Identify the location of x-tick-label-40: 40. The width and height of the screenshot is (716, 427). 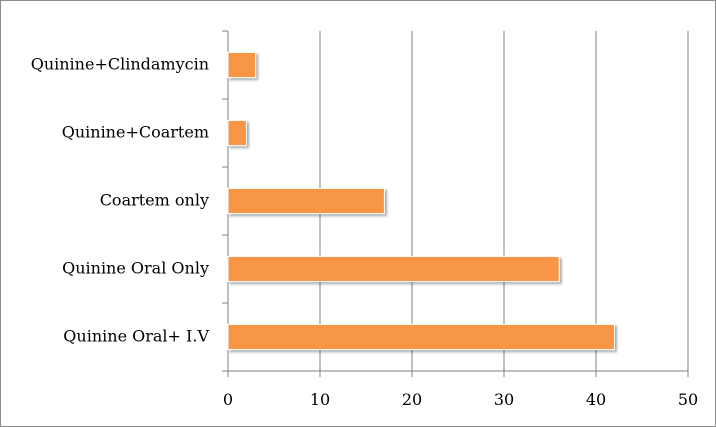
(596, 399).